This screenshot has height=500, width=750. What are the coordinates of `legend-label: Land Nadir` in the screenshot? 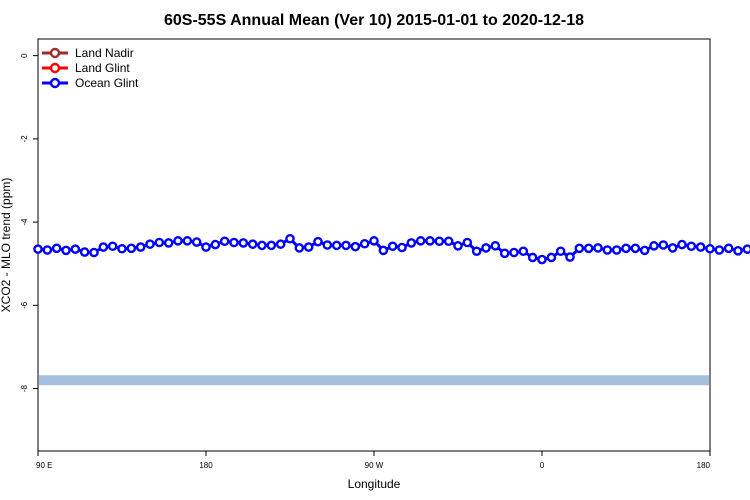 It's located at (104, 53).